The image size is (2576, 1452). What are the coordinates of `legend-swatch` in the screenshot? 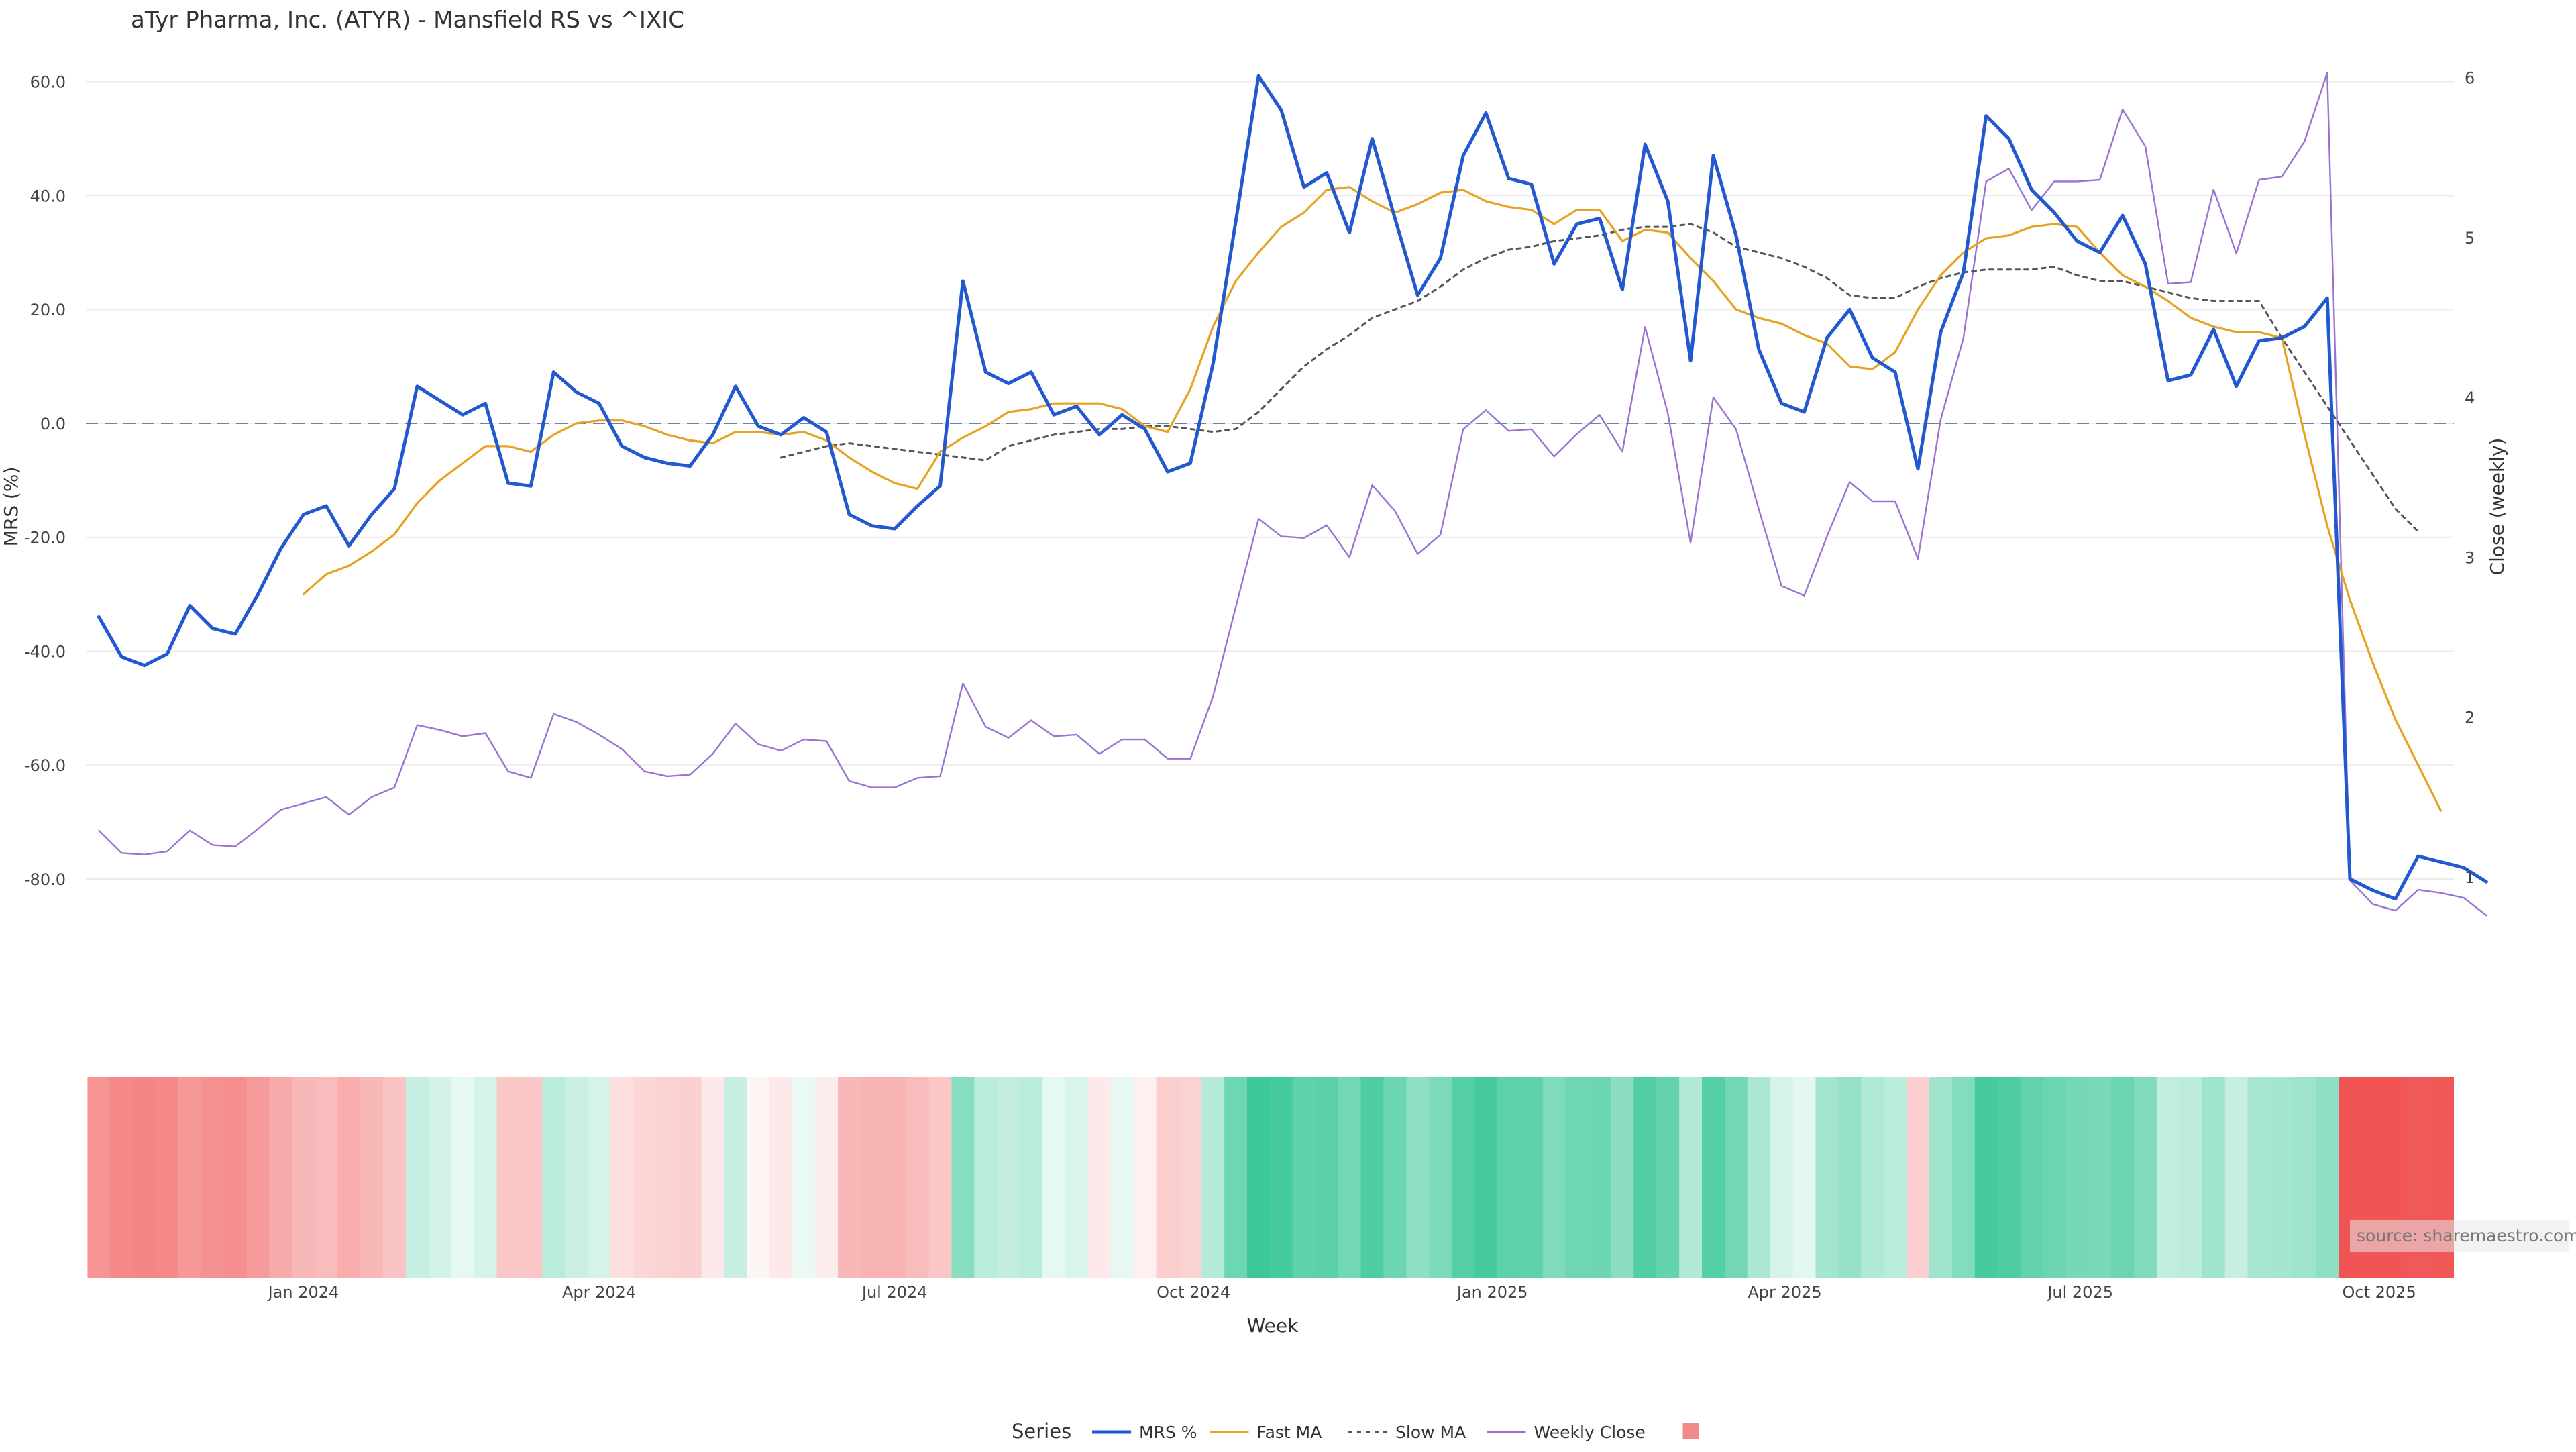 It's located at (1690, 1431).